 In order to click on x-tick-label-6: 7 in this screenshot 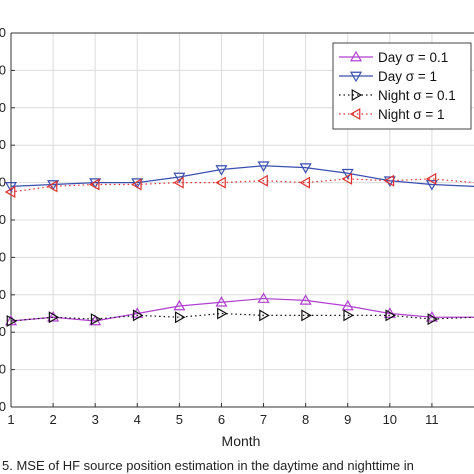, I will do `click(263, 419)`.